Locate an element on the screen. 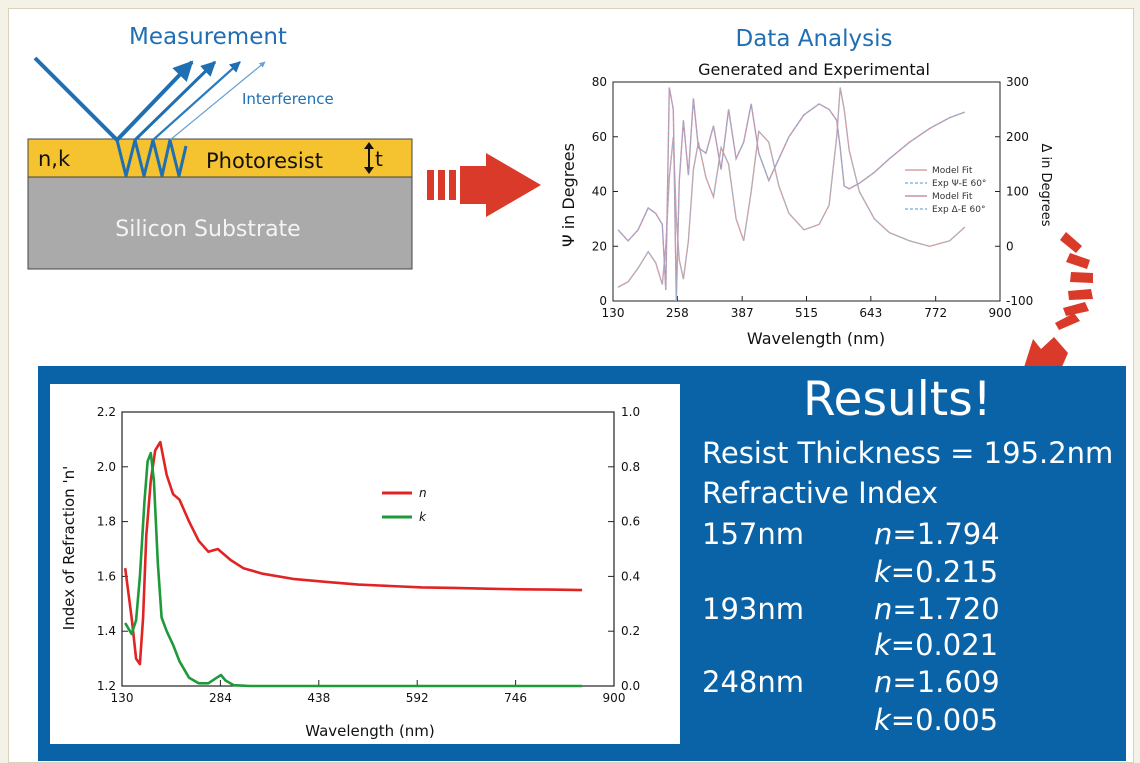 The height and width of the screenshot is (763, 1140). y2-tick-label: 0.0 is located at coordinates (630, 686).